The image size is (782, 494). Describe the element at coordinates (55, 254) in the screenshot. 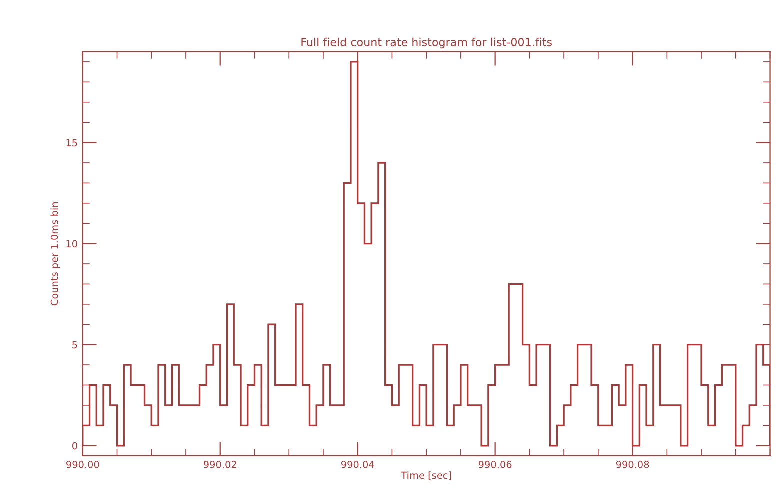

I see `y-axis-title: Counts per 1.0ms bin` at that location.